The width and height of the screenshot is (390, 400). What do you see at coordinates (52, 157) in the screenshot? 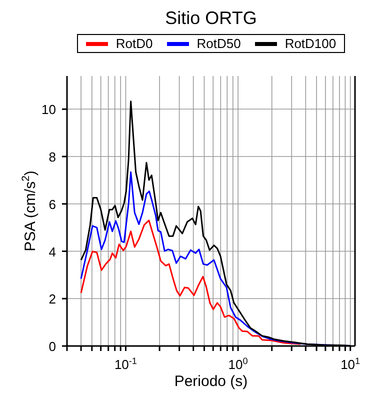
I see `y-tick-label: 8` at bounding box center [52, 157].